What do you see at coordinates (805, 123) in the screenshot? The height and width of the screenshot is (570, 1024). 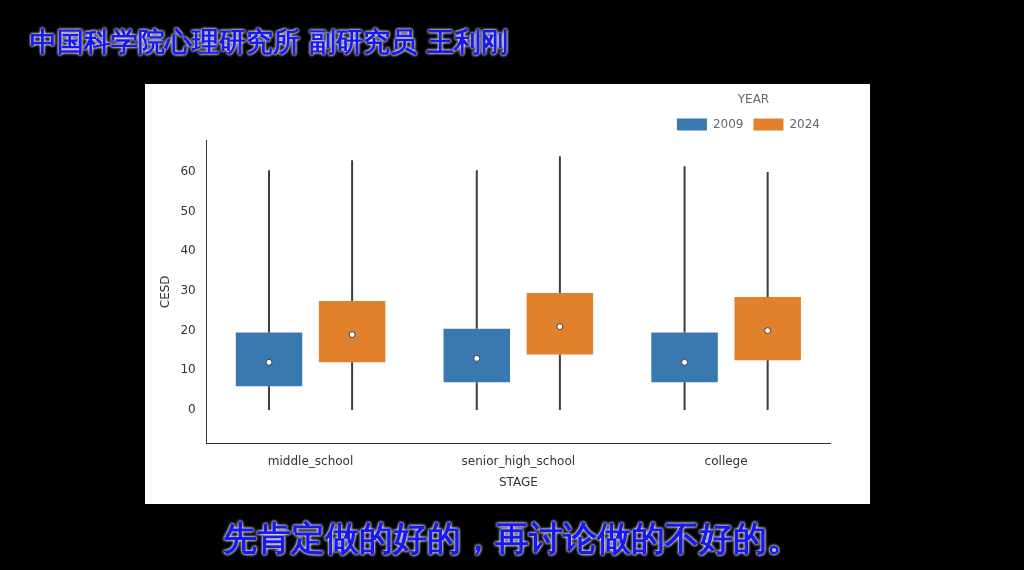 I see `legend-label: 2024` at bounding box center [805, 123].